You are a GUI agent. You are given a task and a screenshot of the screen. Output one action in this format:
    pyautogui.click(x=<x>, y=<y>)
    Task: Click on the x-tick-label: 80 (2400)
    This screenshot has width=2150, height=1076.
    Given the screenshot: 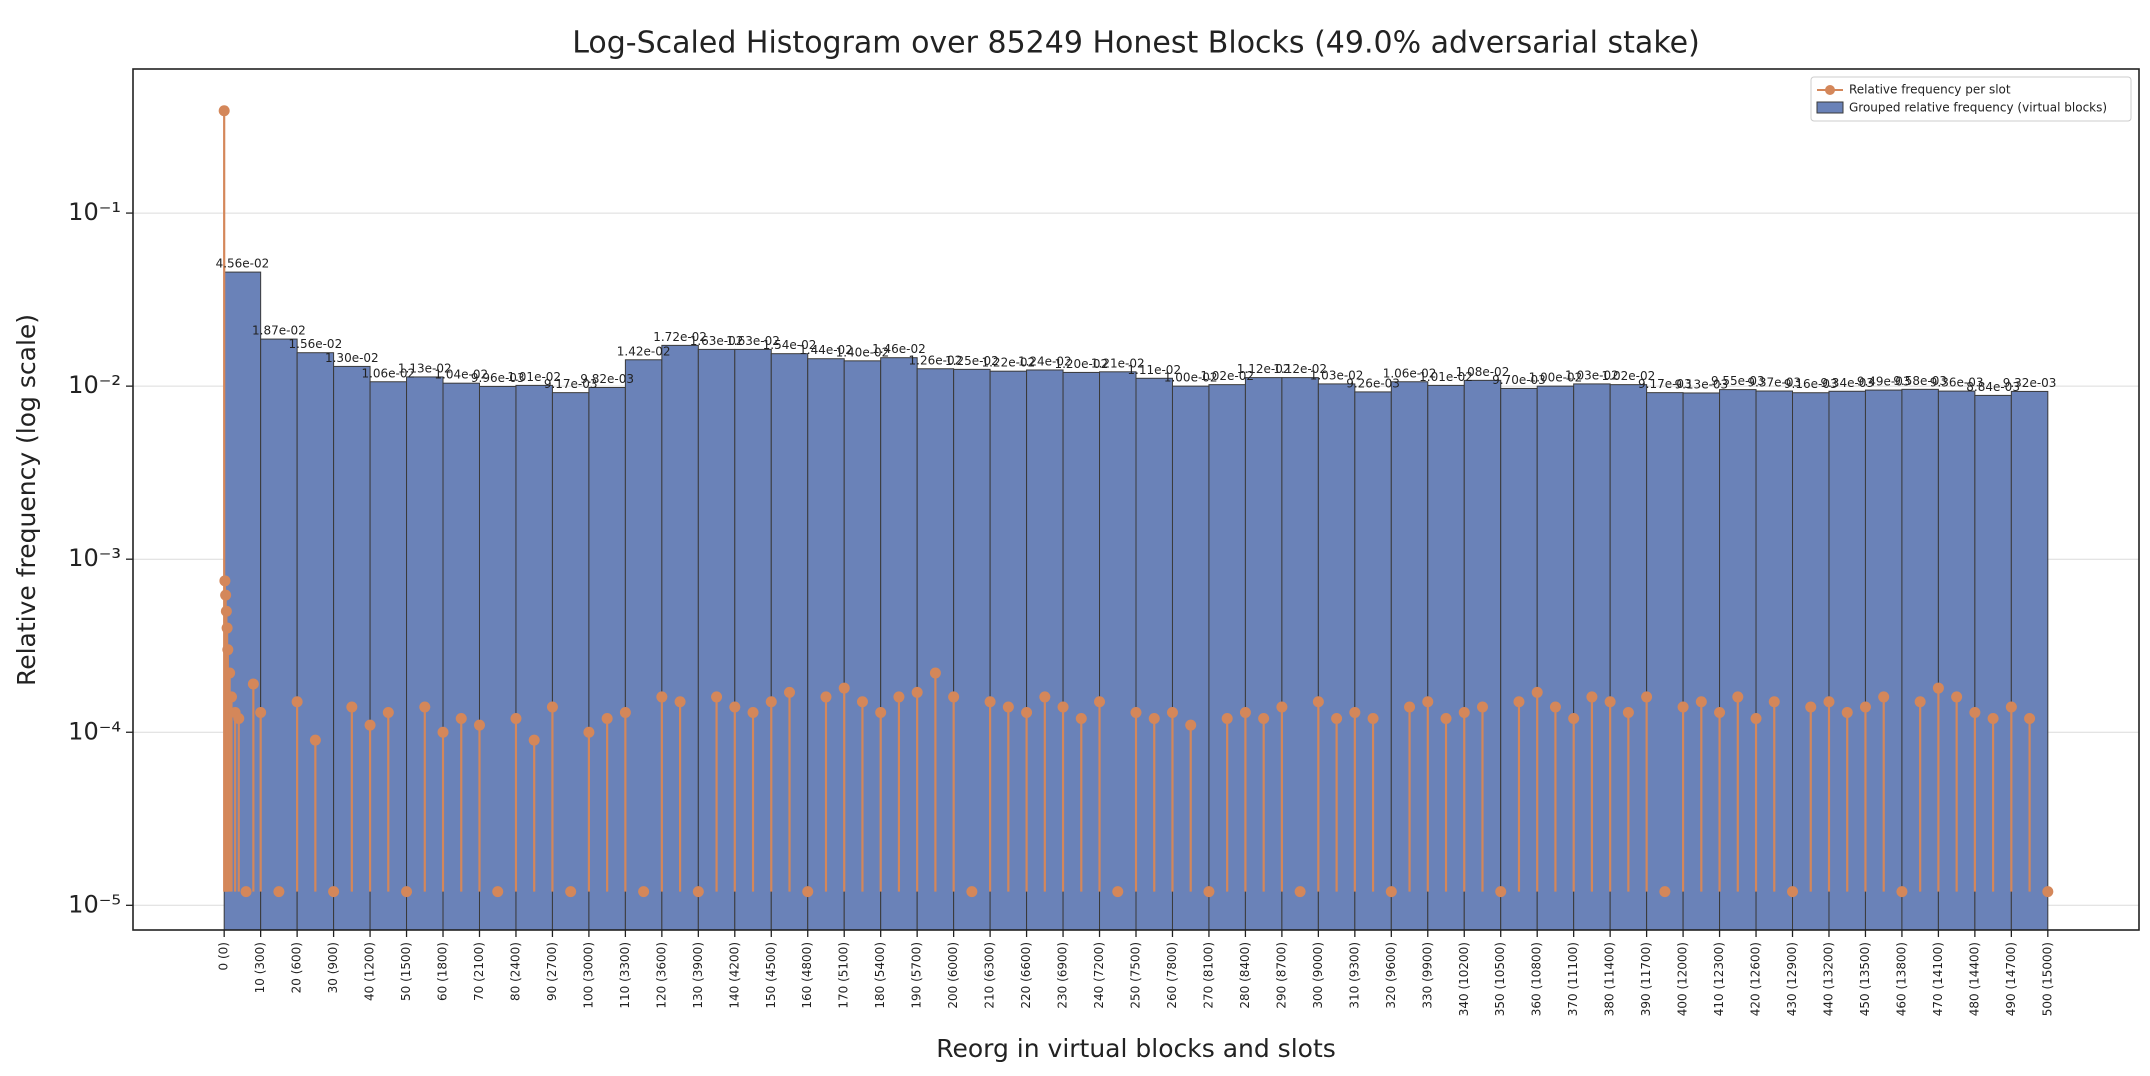 What is the action you would take?
    pyautogui.click(x=515, y=971)
    